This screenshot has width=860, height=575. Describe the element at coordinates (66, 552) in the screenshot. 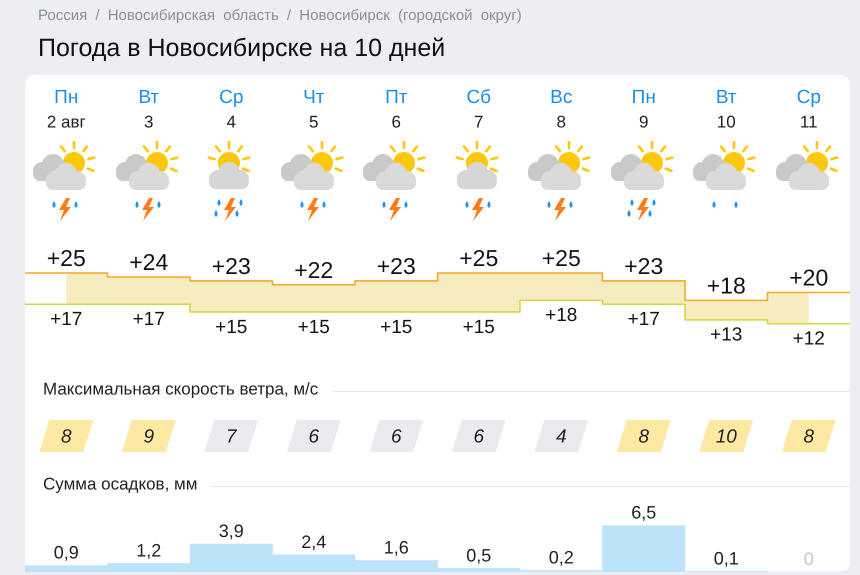

I see `data-label: 0,9` at that location.